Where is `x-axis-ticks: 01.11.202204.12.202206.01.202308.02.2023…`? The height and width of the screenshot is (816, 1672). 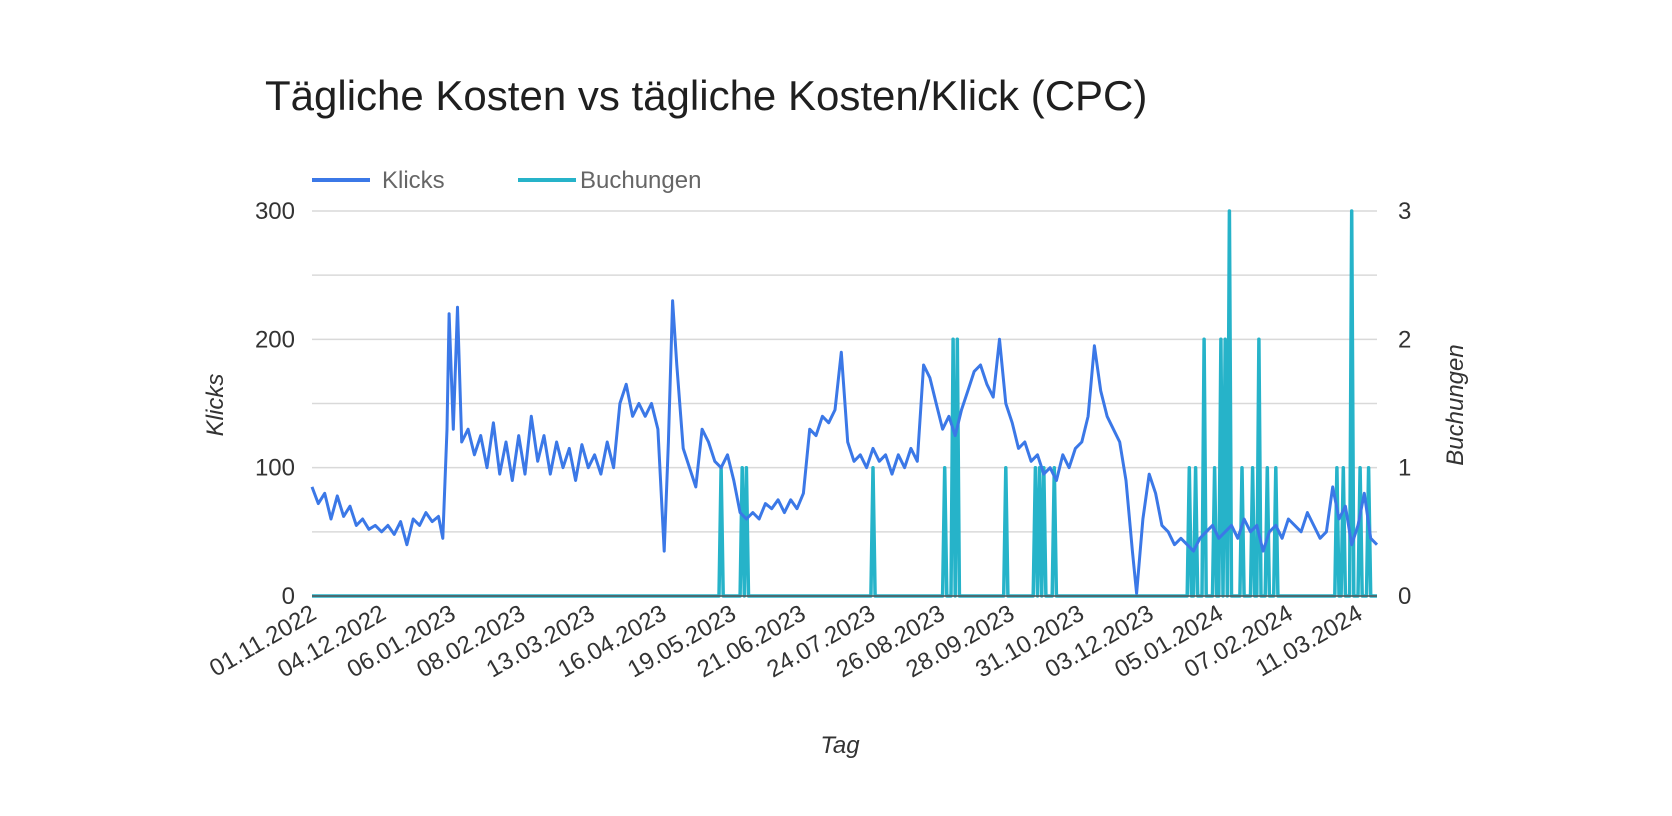
x-axis-ticks: 01.11.202204.12.202206.01.202308.02.2023… is located at coordinates (786, 641).